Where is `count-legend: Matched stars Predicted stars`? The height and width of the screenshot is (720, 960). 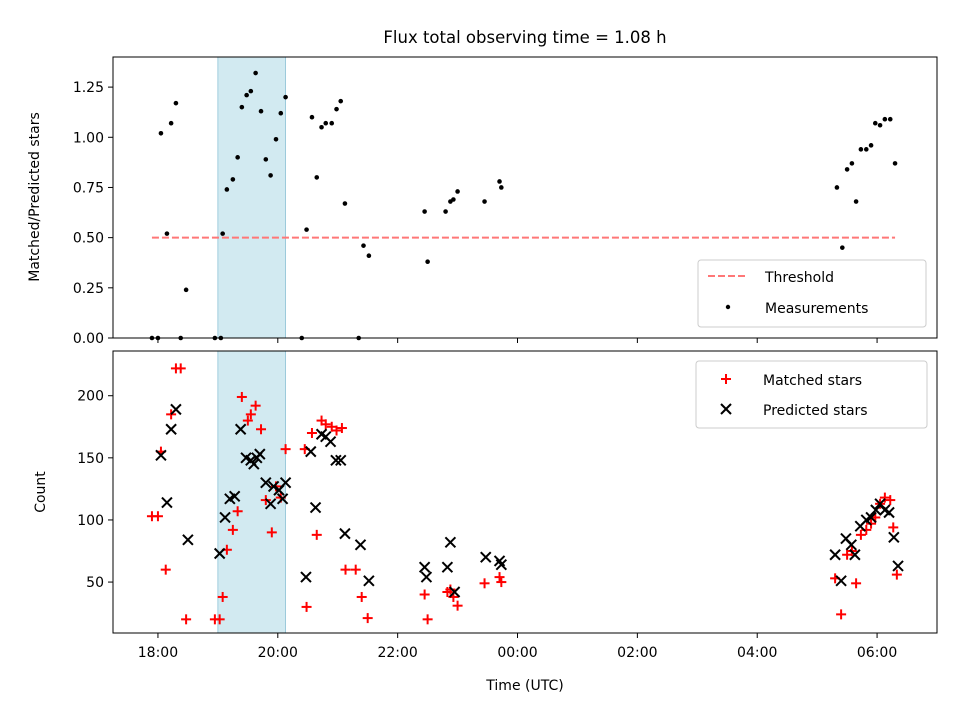
count-legend: Matched stars Predicted stars is located at coordinates (811, 394).